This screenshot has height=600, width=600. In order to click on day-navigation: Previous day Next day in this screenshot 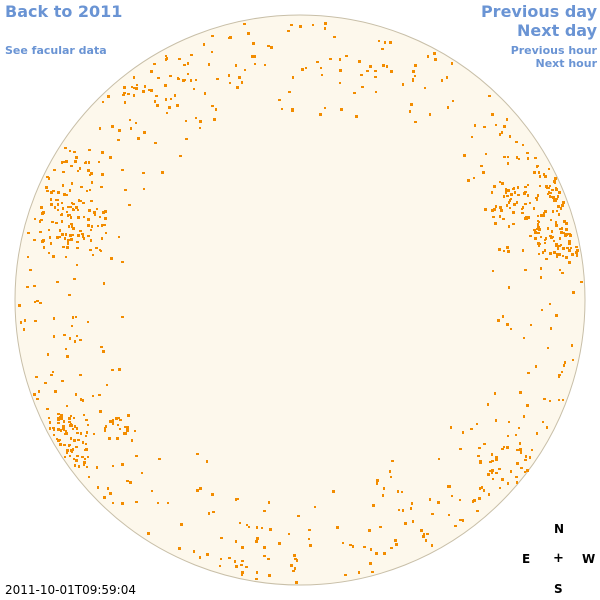, I will do `click(539, 21)`.